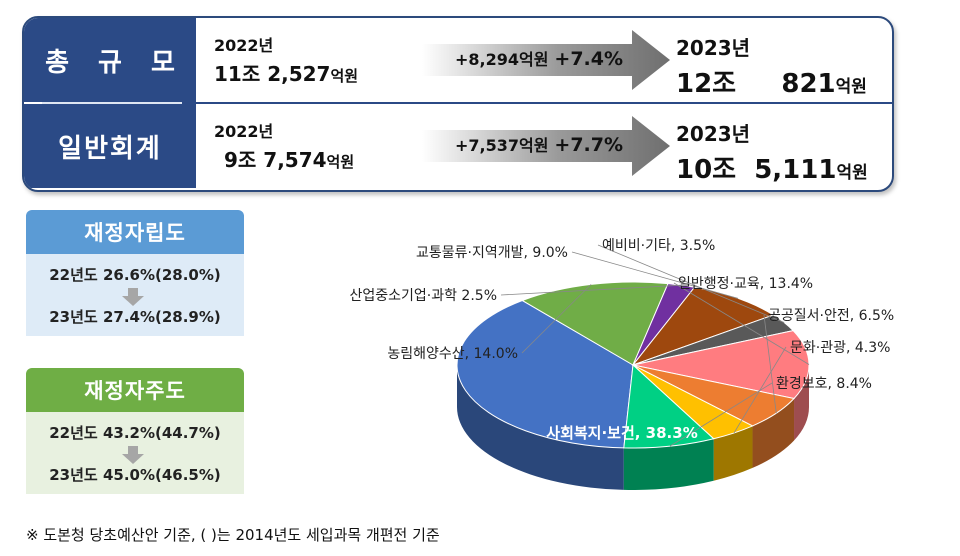 The width and height of the screenshot is (960, 556). I want to click on fiscal-autonomy-body: 22년도 43.2%(44.7%) 23년도 45.0%(46.5%), so click(135, 453).